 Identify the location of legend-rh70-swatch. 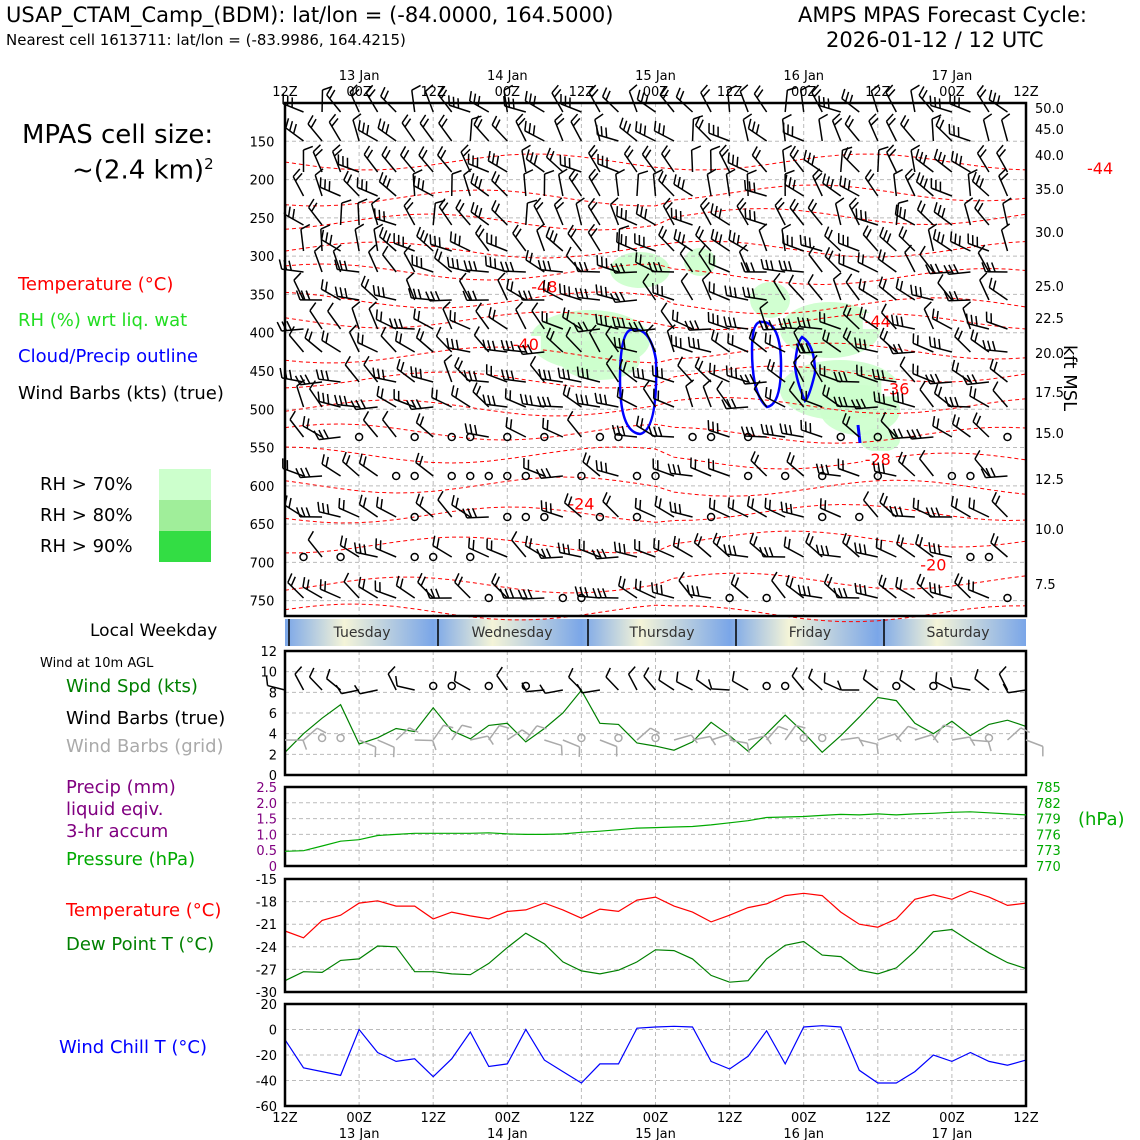
(185, 484).